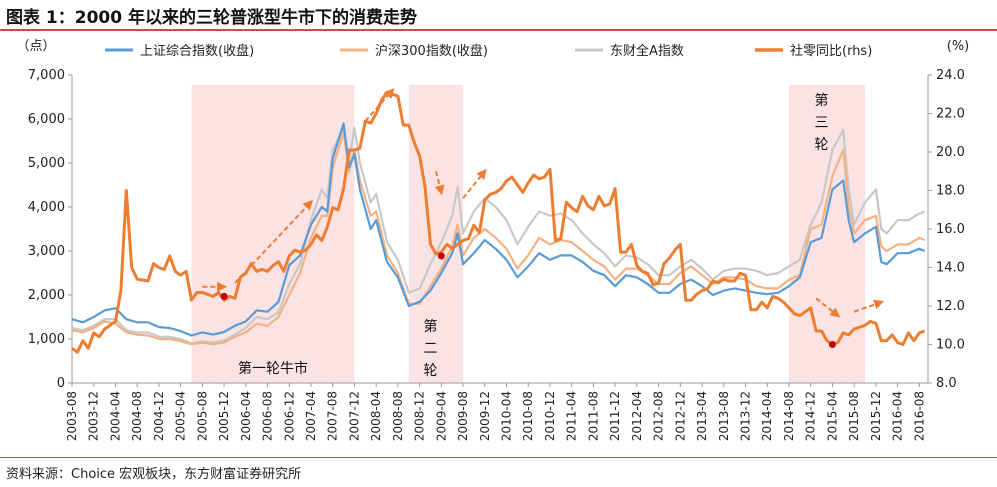 Image resolution: width=997 pixels, height=487 pixels. I want to click on x-tick-label: 2013-12, so click(746, 416).